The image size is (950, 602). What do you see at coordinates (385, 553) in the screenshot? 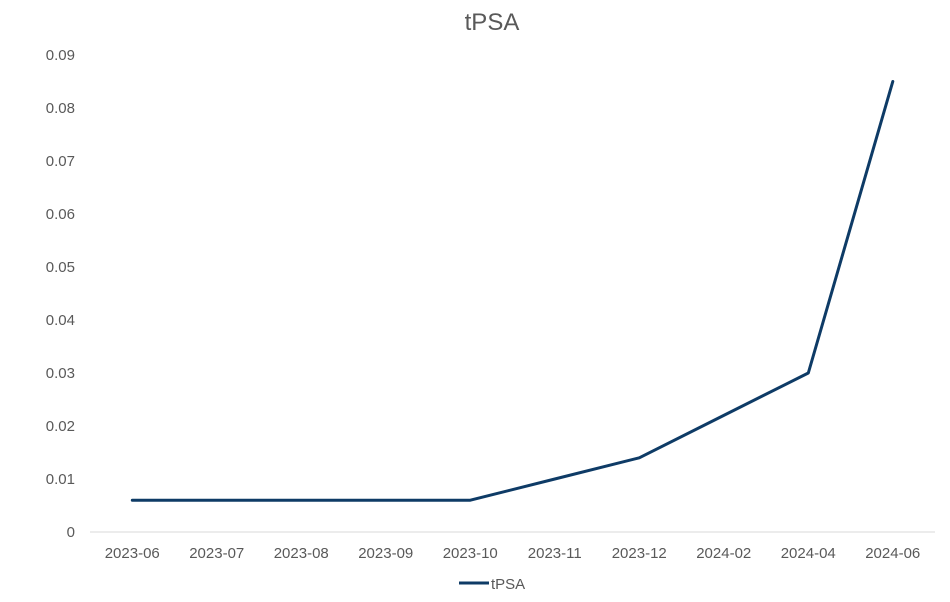
I see `x-tick-label: 2023-09` at bounding box center [385, 553].